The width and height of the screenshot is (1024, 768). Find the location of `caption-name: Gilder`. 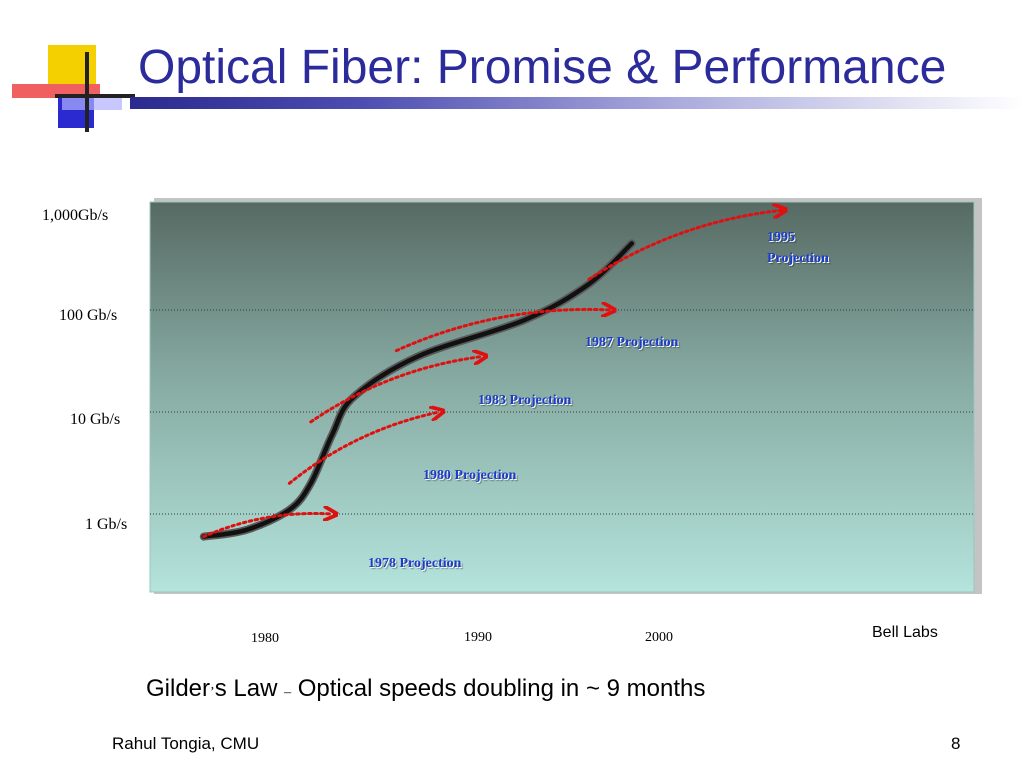

caption-name: Gilder is located at coordinates (178, 688).